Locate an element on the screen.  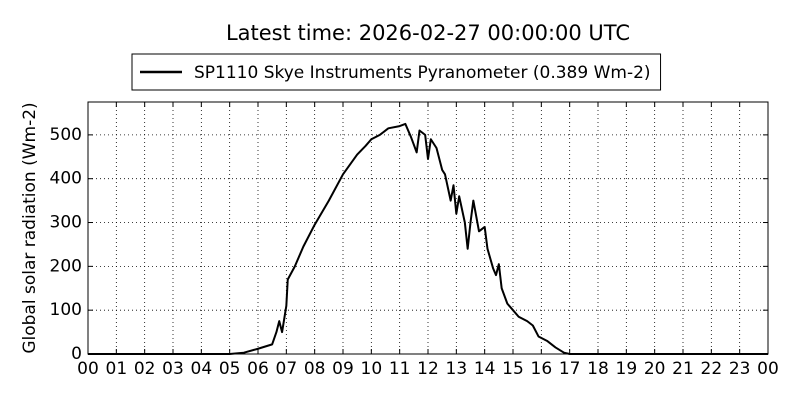
x-tick-label: 06 is located at coordinates (258, 369).